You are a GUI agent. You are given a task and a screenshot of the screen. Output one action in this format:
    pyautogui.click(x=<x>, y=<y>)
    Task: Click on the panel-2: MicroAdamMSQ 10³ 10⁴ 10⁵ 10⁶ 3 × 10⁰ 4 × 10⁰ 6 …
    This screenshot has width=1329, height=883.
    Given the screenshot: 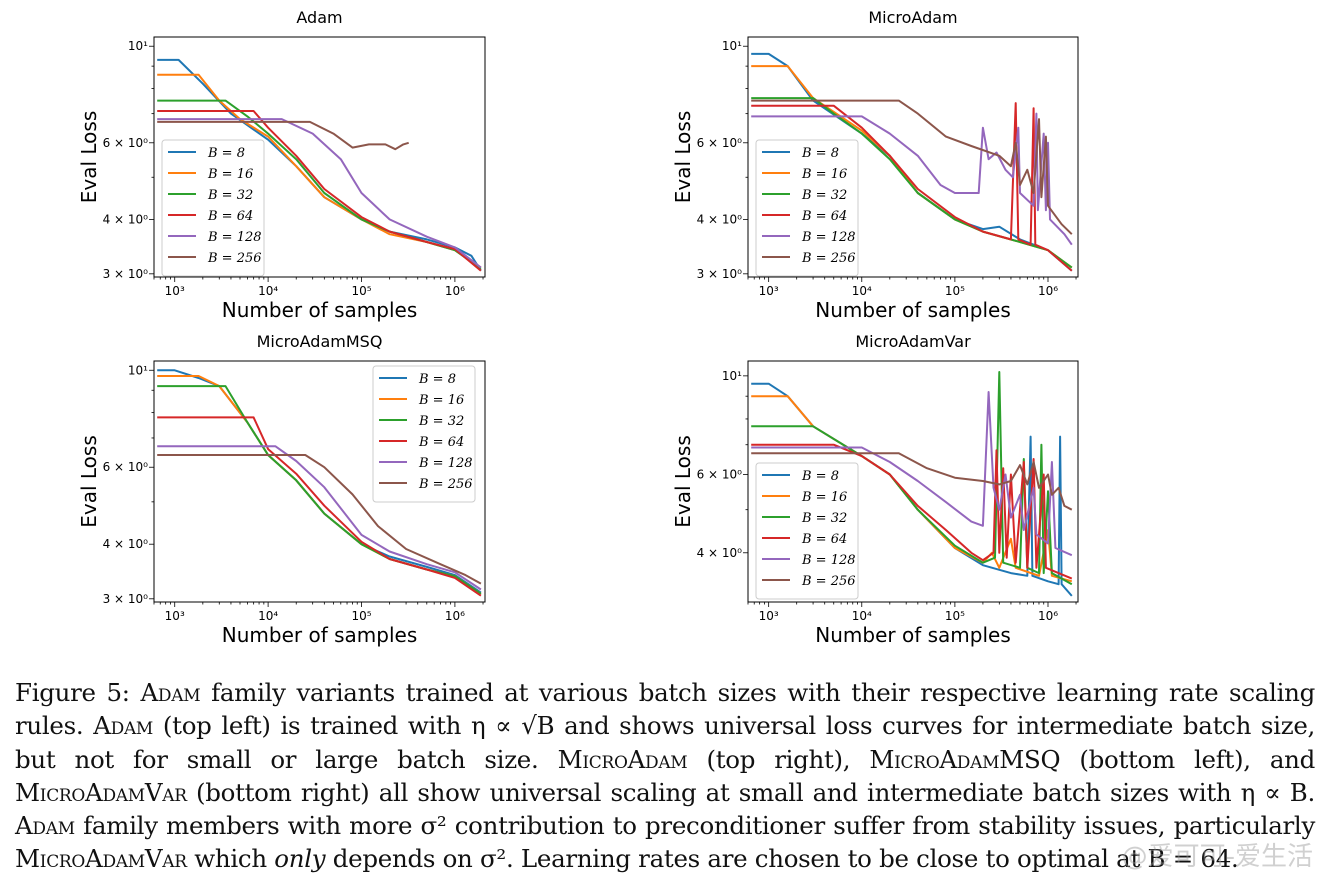 What is the action you would take?
    pyautogui.click(x=281, y=489)
    